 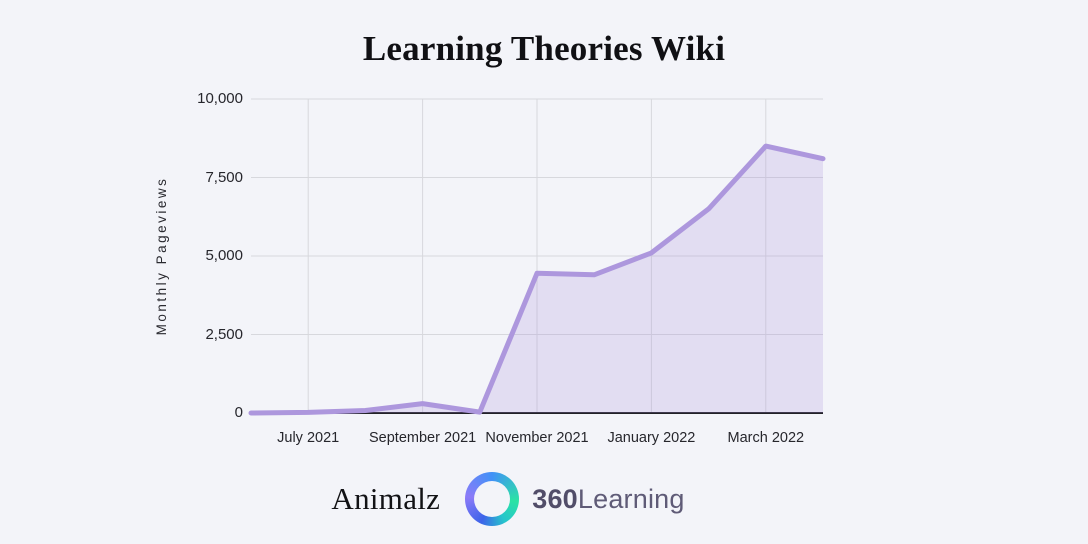 I want to click on x-tick-label: September 2021, so click(x=422, y=438).